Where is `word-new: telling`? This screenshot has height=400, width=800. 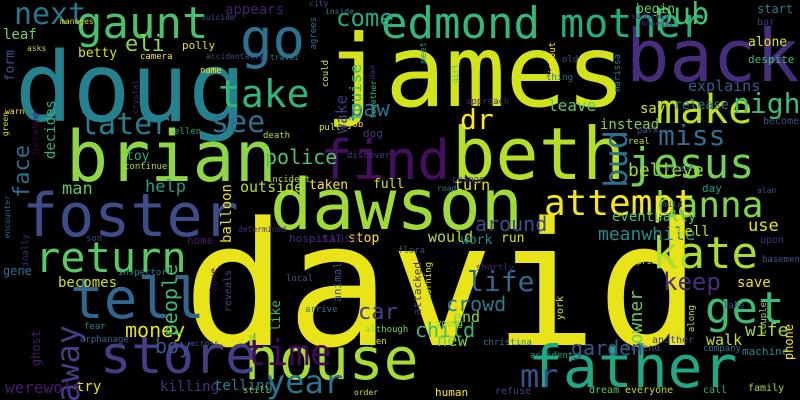 word-new: telling is located at coordinates (244, 386).